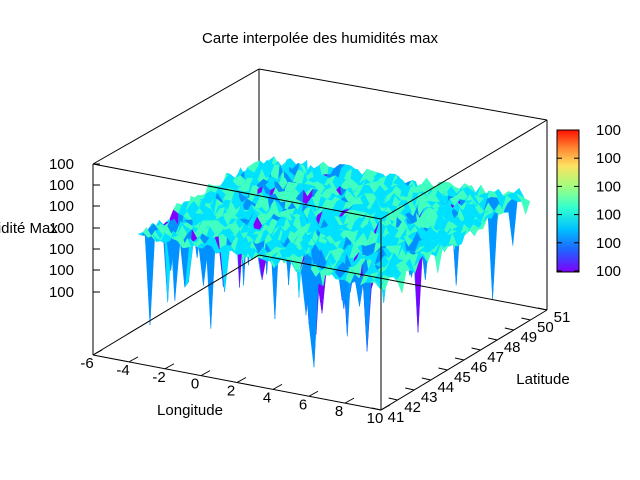  I want to click on y-tick-label: 48, so click(512, 347).